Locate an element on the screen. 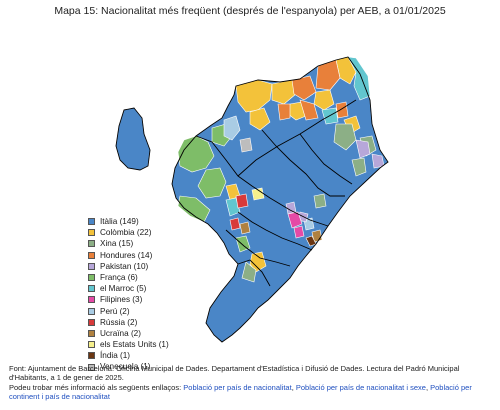  legend-item: Hondures (14) is located at coordinates (128, 255).